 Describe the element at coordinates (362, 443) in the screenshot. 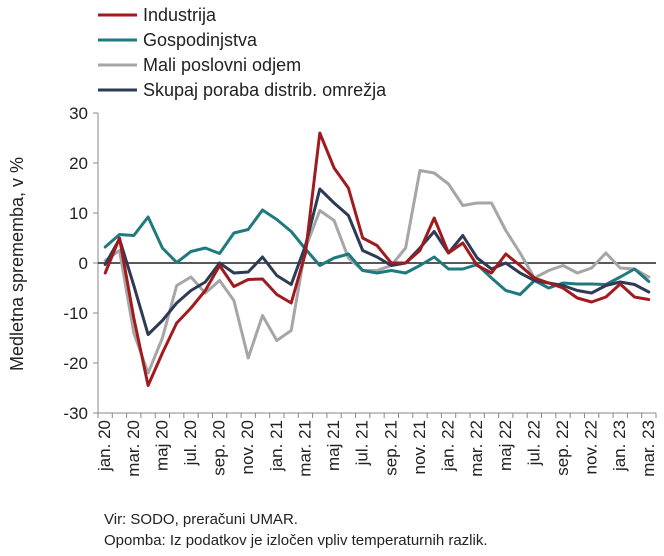

I see `x-tick-label: jul. 21` at that location.